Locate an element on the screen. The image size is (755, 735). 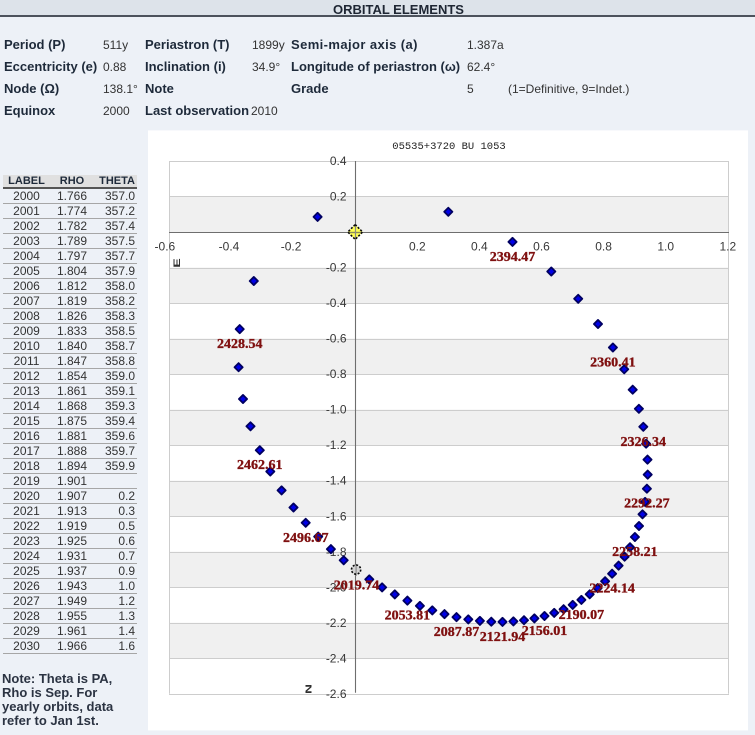
svg-text: -1.0 is located at coordinates (336, 410).